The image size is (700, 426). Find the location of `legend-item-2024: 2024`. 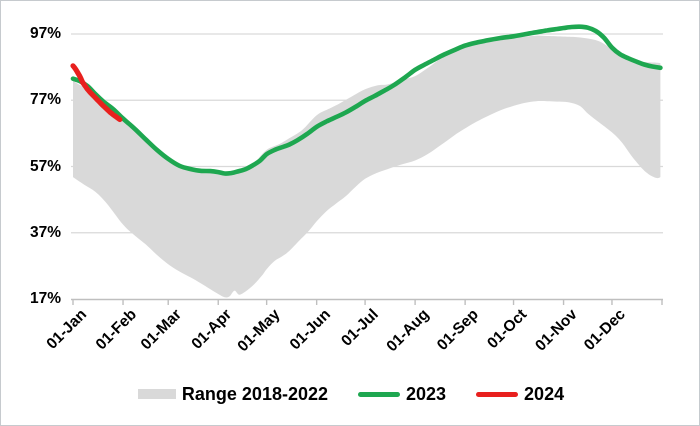

legend-item-2024: 2024 is located at coordinates (520, 394).